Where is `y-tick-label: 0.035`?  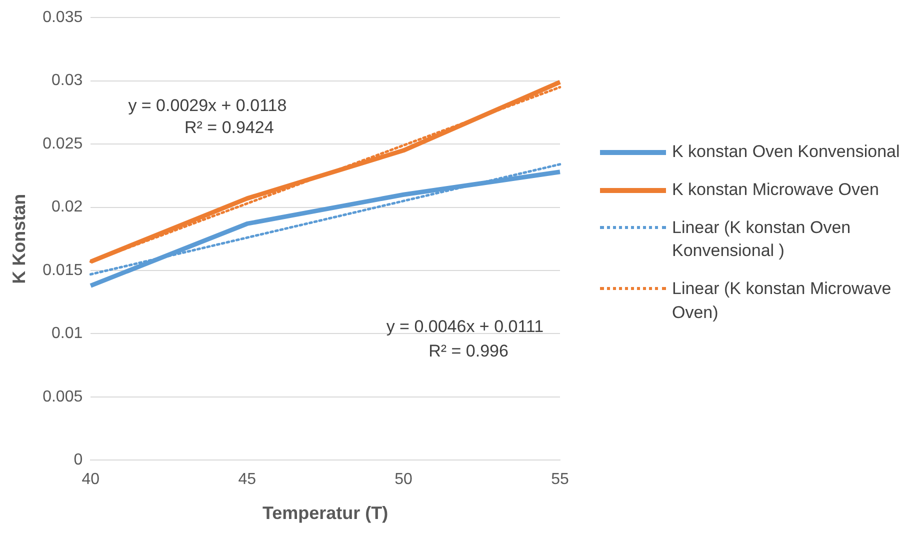 y-tick-label: 0.035 is located at coordinates (62, 17).